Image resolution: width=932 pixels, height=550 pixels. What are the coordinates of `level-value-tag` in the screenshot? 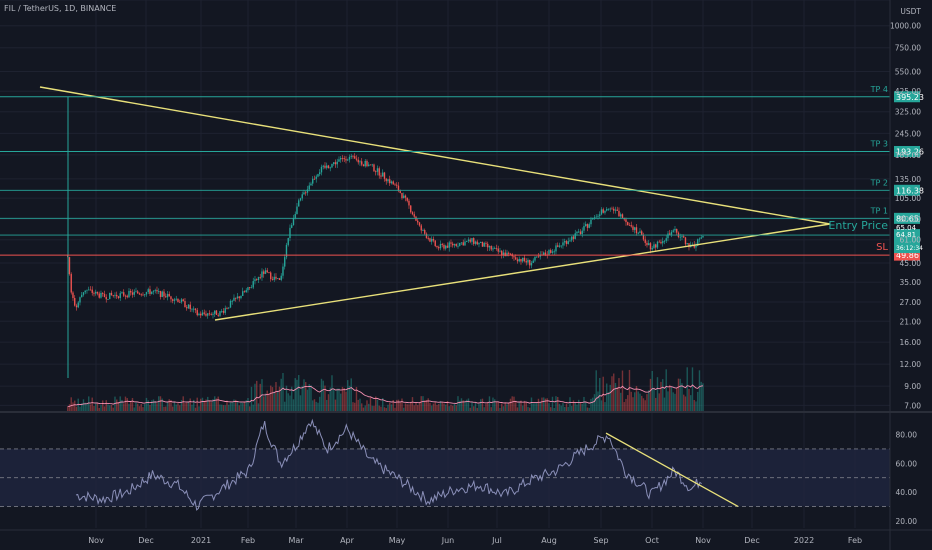 It's located at (907, 218).